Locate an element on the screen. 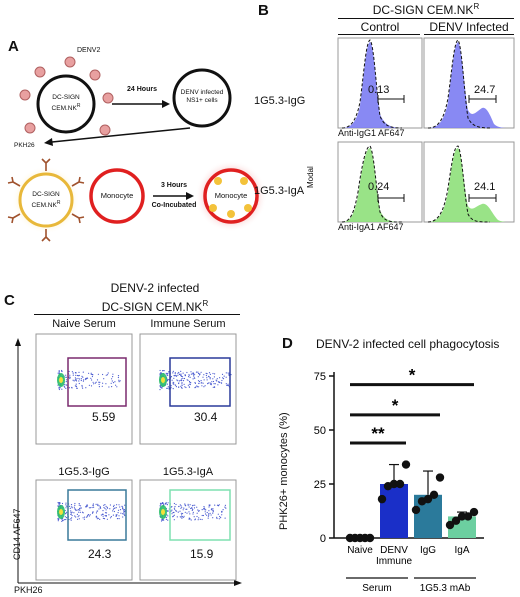 The width and height of the screenshot is (520, 597). gate-igg is located at coordinates (97, 515).